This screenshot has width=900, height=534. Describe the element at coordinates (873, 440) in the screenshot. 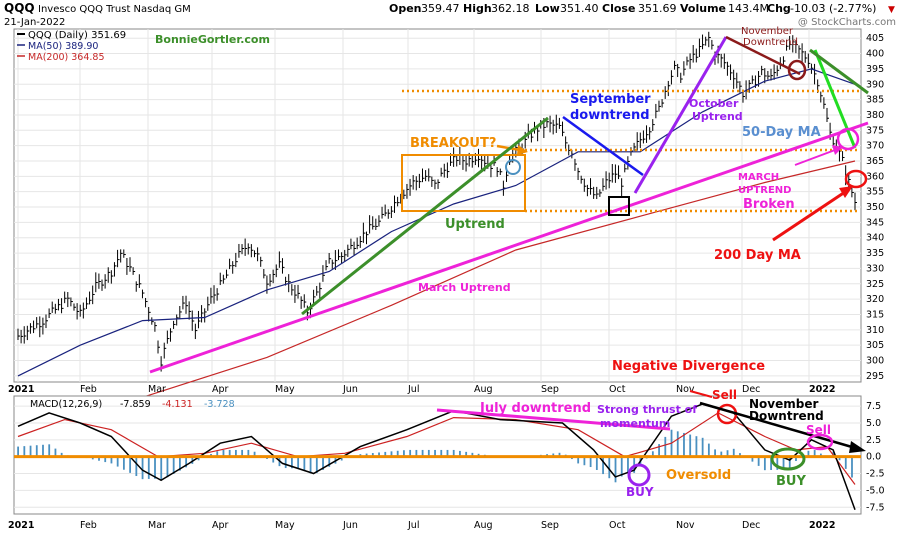

I see `macd-tick-label: 2.5` at that location.